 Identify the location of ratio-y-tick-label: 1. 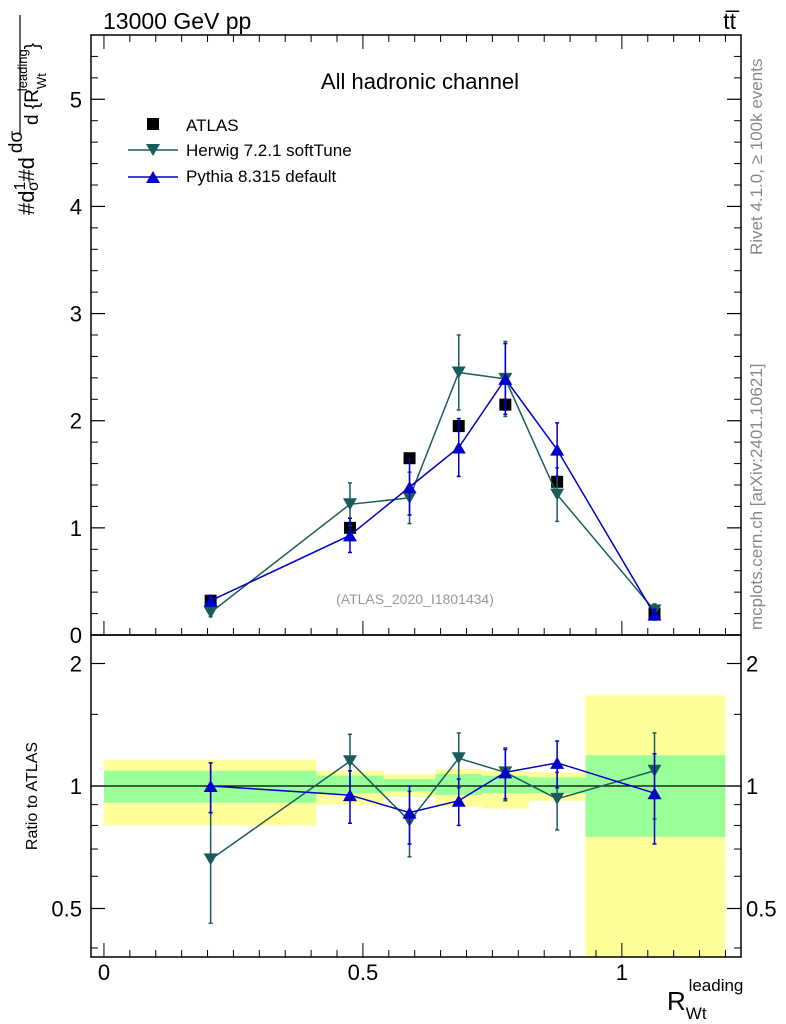
(76, 786).